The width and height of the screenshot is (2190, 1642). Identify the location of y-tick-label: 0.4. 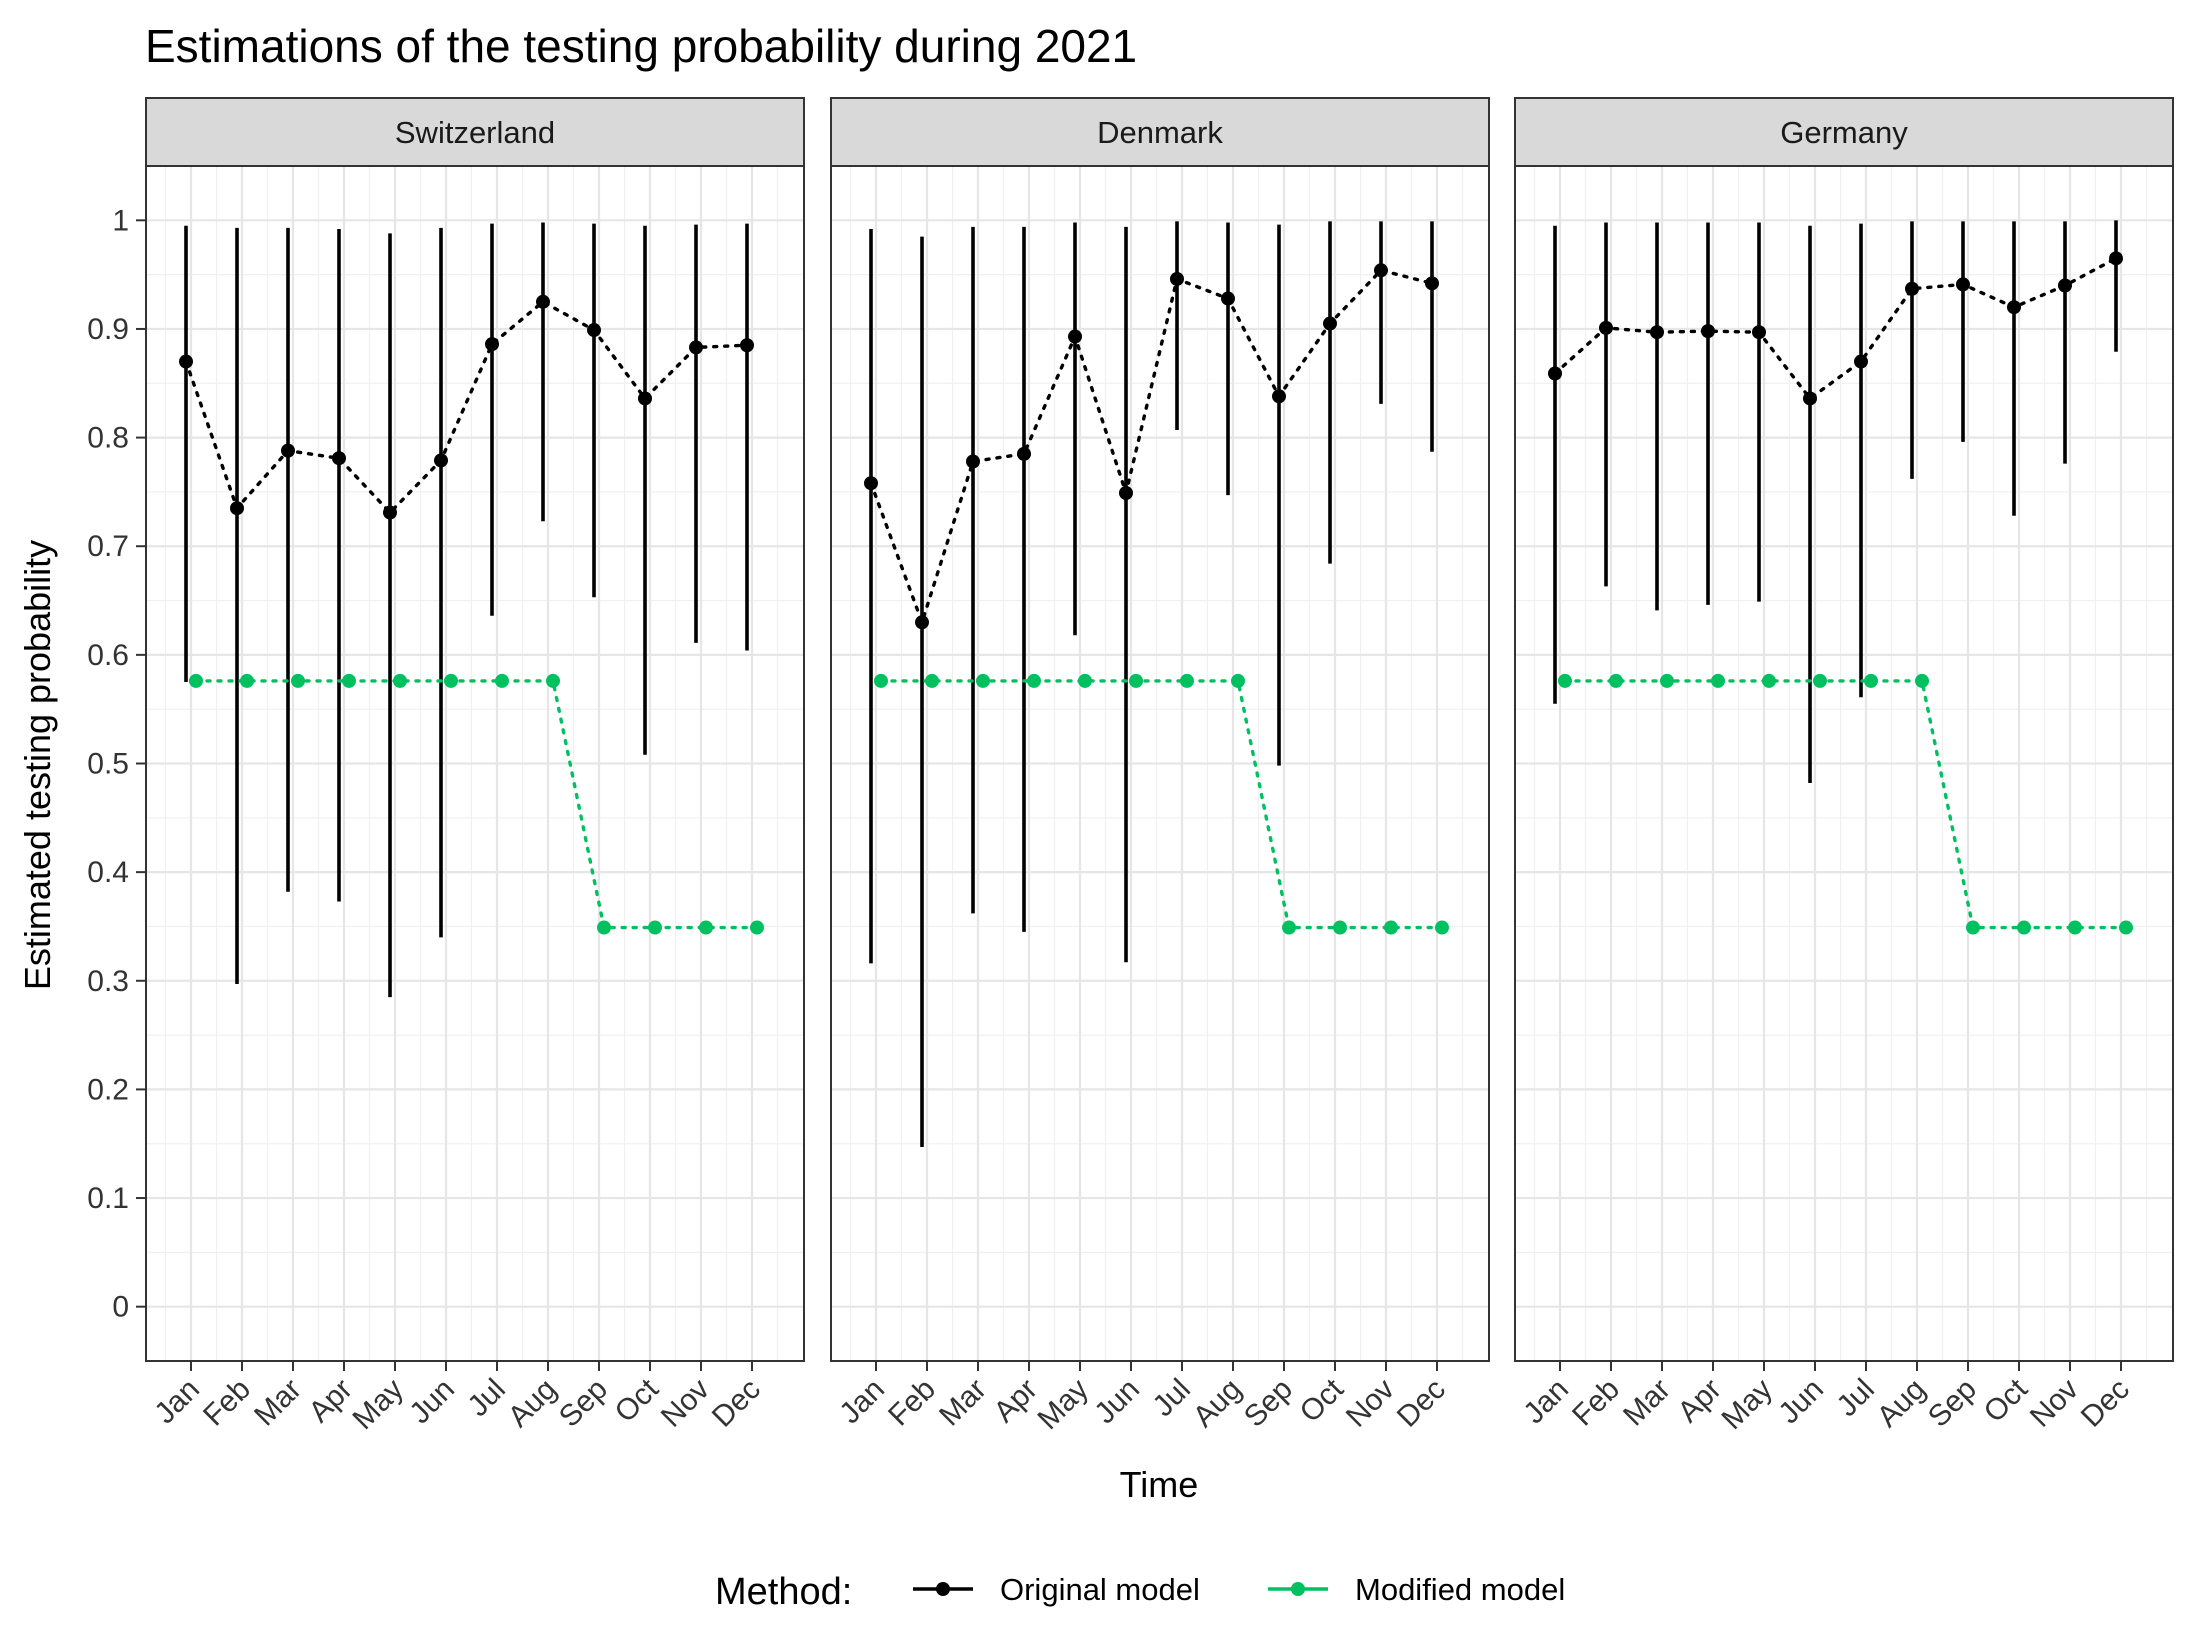
(108, 872).